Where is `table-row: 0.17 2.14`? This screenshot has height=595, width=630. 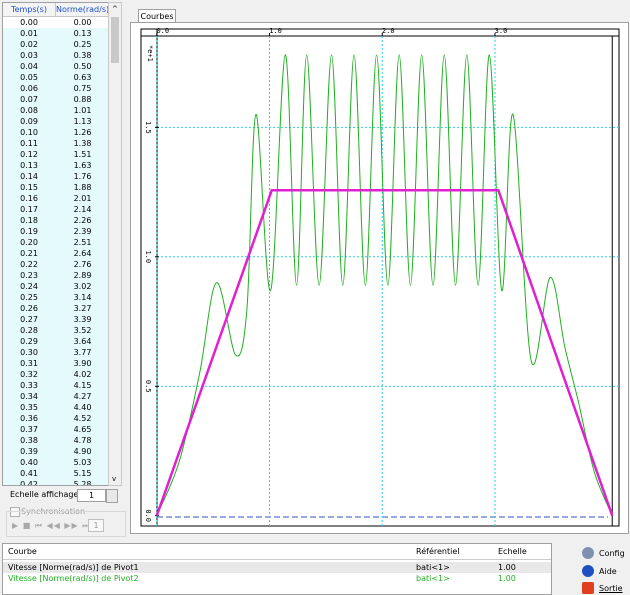
table-row: 0.17 2.14 is located at coordinates (56, 209).